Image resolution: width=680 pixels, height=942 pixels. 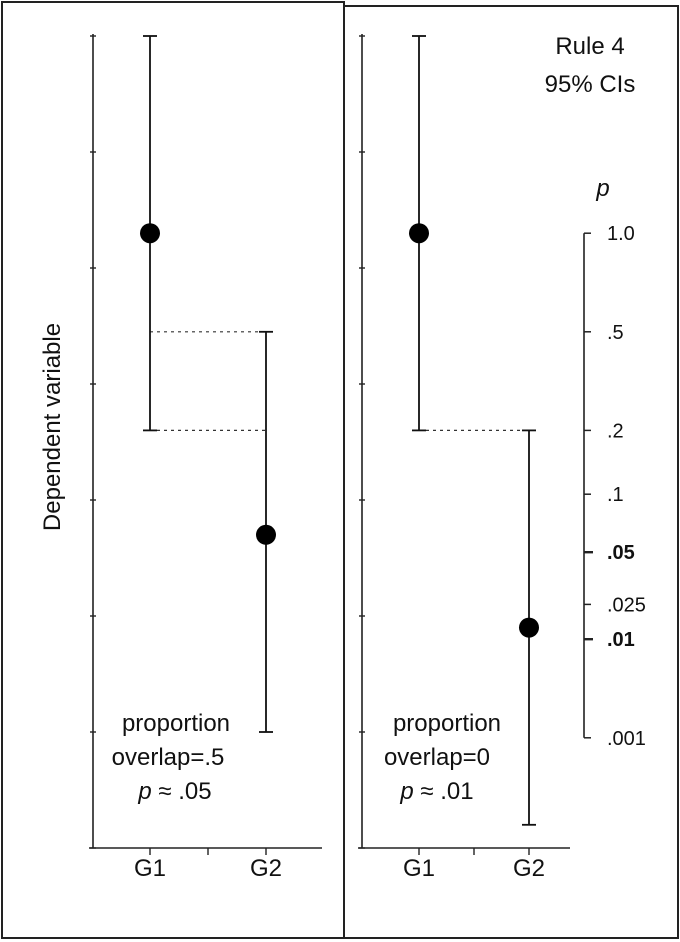 What do you see at coordinates (144, 791) in the screenshot?
I see `annotation-left-p-symbol: p` at bounding box center [144, 791].